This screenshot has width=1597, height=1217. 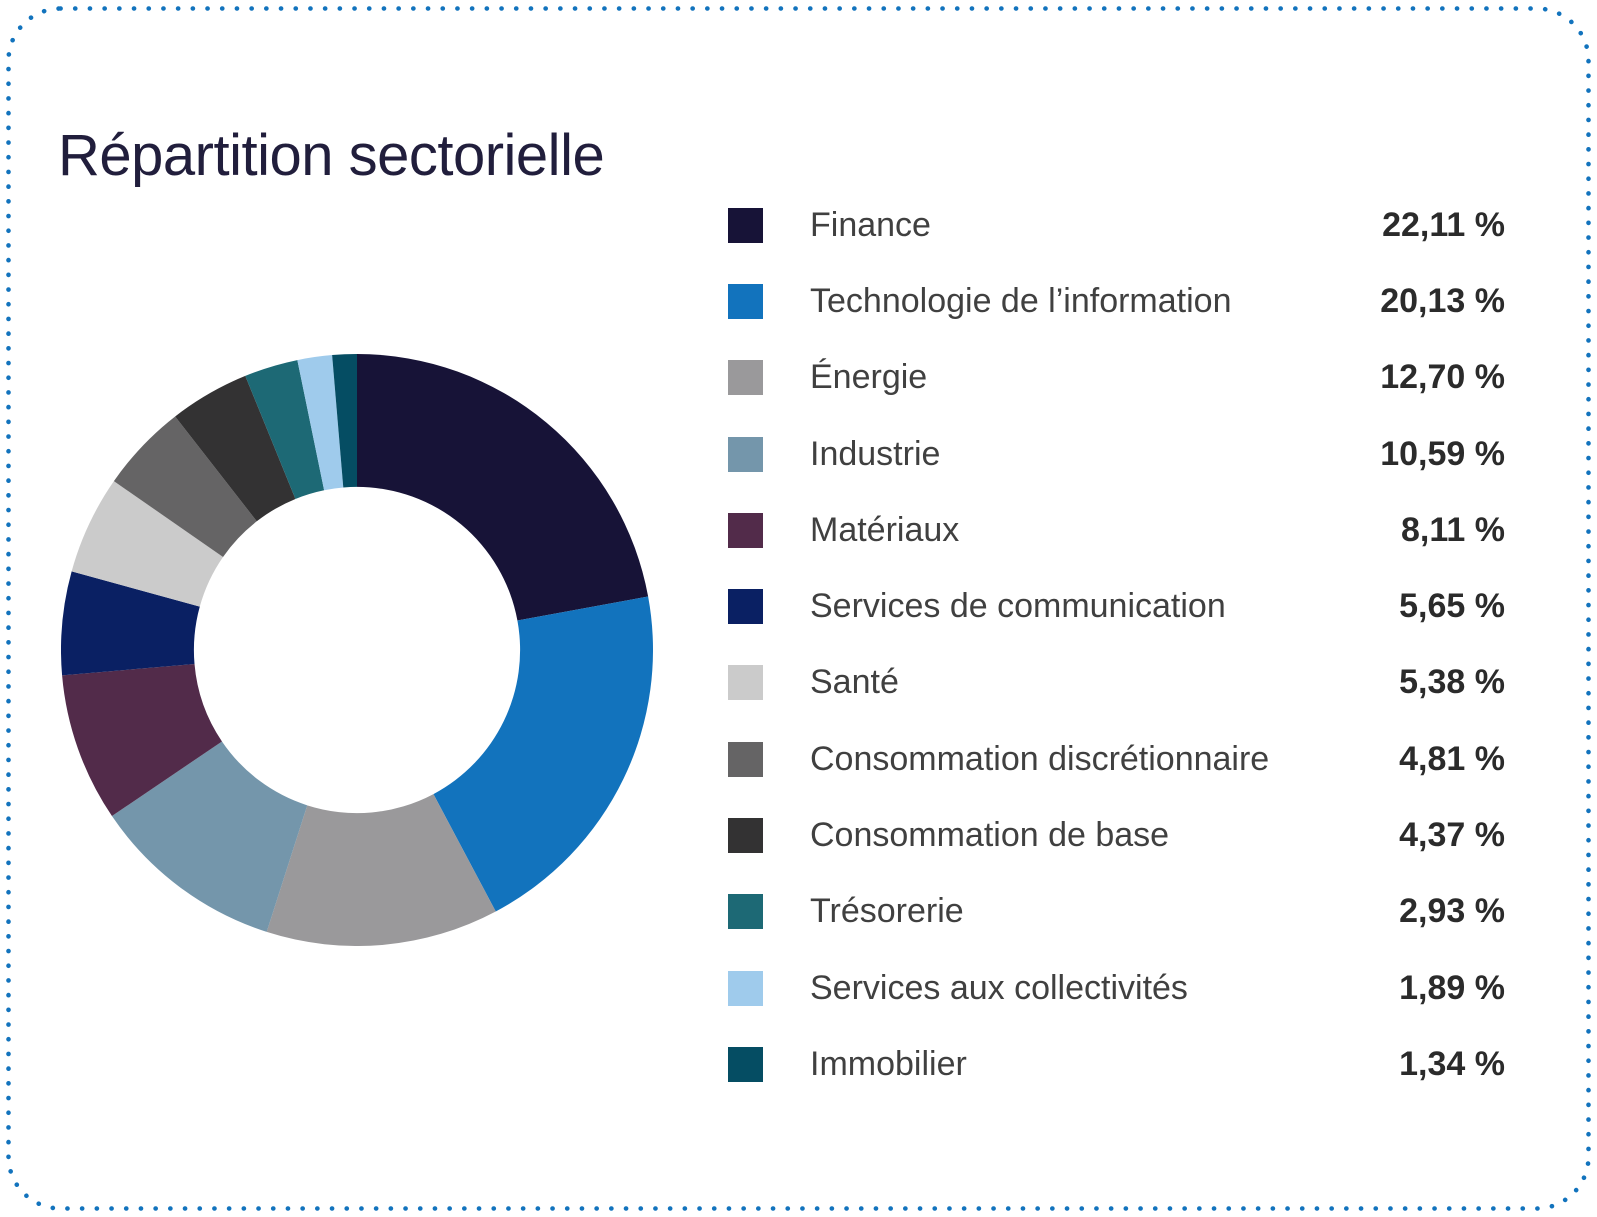 What do you see at coordinates (990, 835) in the screenshot?
I see `legend-label: Consommation de base` at bounding box center [990, 835].